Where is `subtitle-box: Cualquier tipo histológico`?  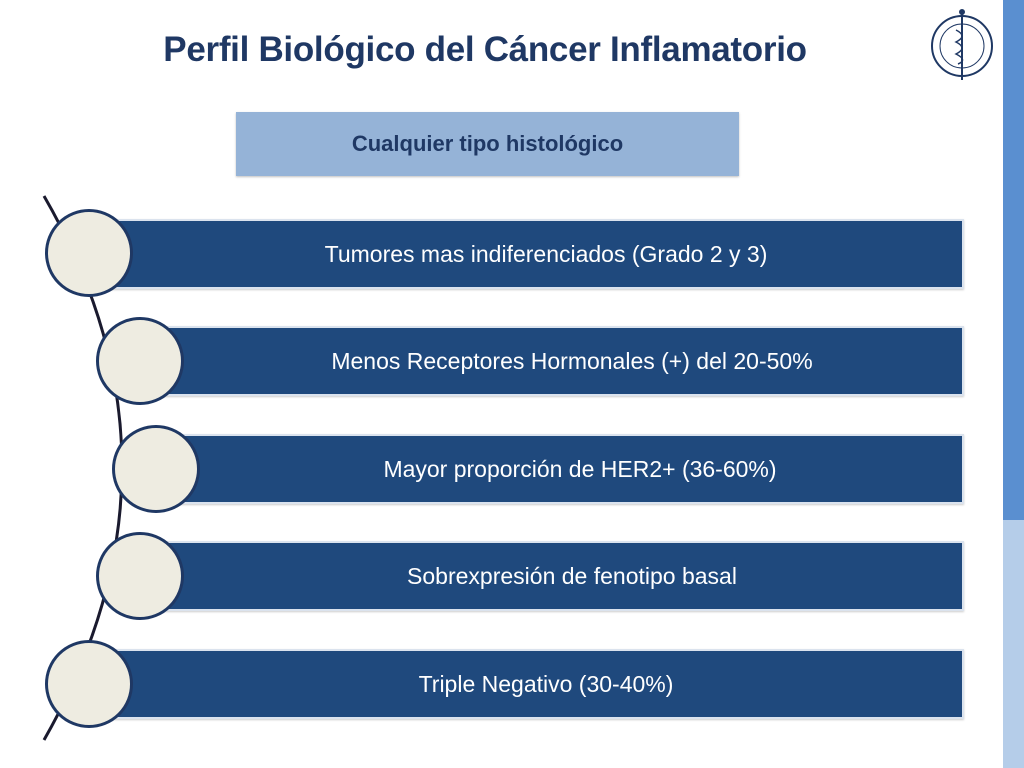 subtitle-box: Cualquier tipo histológico is located at coordinates (487, 144).